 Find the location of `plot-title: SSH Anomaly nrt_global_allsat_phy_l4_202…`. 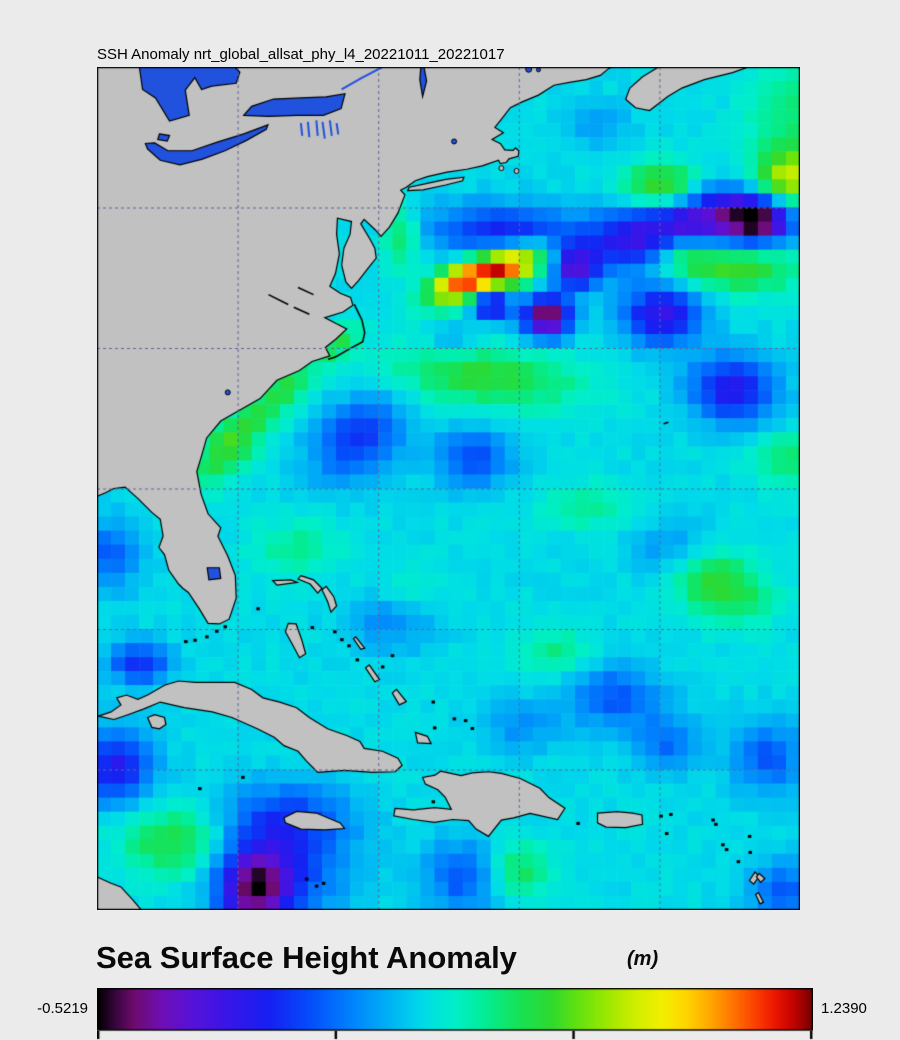

plot-title: SSH Anomaly nrt_global_allsat_phy_l4_202… is located at coordinates (301, 54).